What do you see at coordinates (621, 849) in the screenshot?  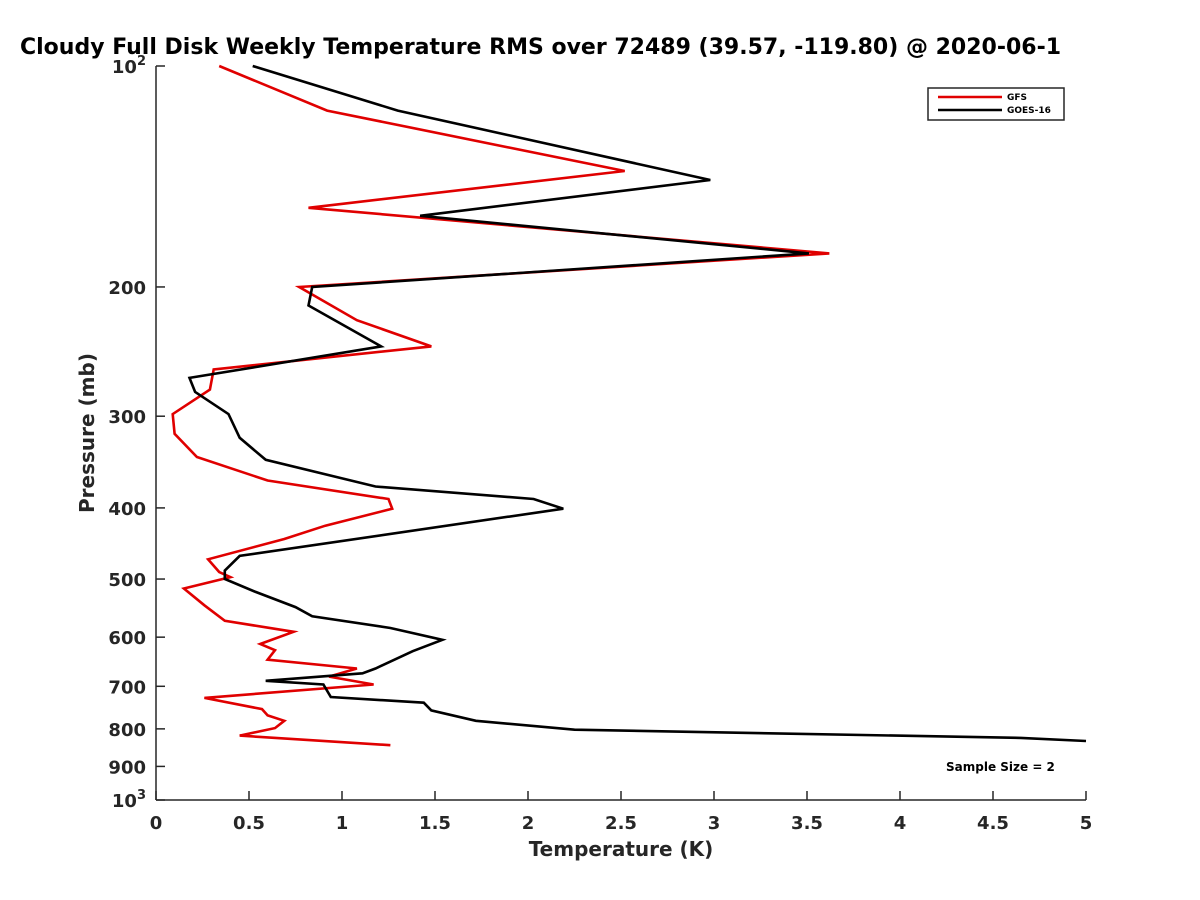 I see `x-axis-label: Temperature (K)` at bounding box center [621, 849].